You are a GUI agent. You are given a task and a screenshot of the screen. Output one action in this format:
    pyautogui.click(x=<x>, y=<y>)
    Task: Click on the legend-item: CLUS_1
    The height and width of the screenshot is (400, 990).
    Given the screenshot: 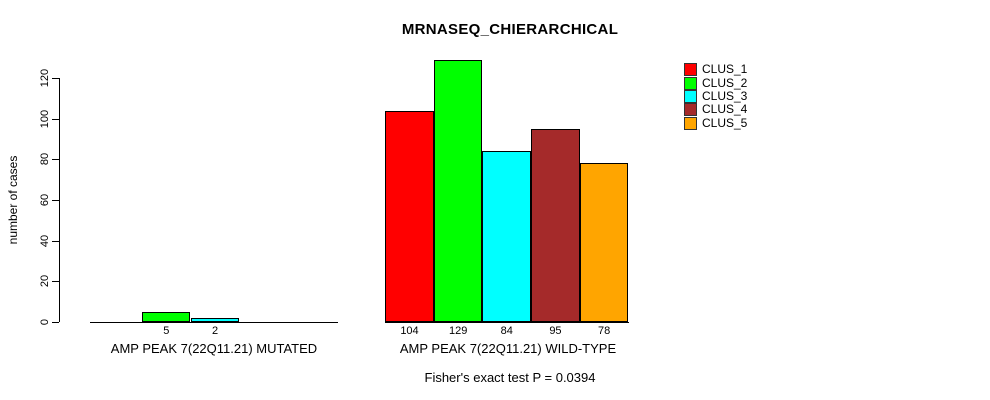 What is the action you would take?
    pyautogui.click(x=716, y=69)
    